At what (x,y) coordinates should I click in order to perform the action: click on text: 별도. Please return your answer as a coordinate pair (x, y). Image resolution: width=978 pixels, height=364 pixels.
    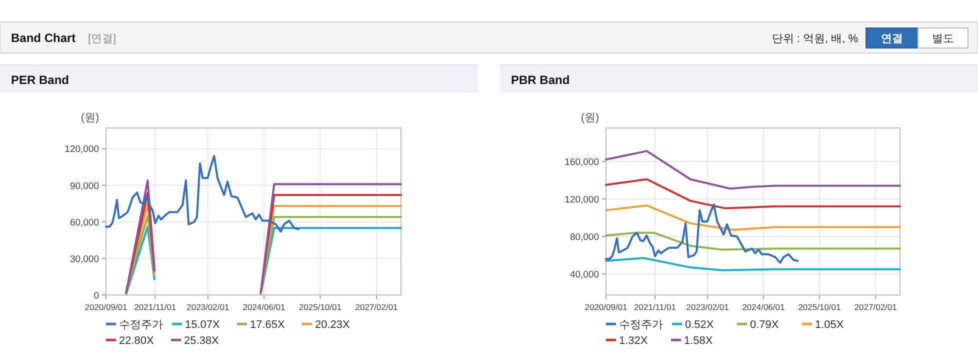
    Looking at the image, I should click on (943, 39).